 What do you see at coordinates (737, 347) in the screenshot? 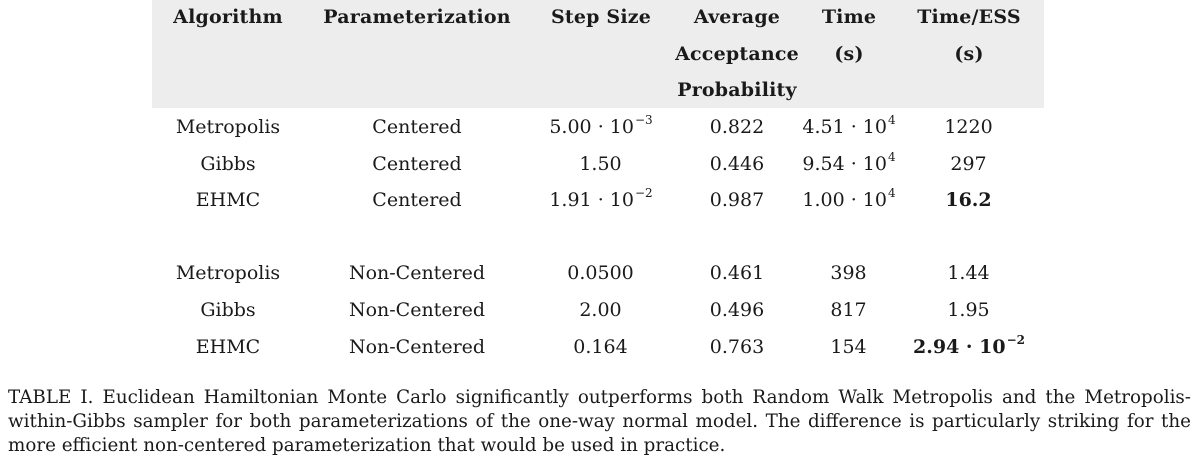
I see `cell-acceptance: 0.763` at bounding box center [737, 347].